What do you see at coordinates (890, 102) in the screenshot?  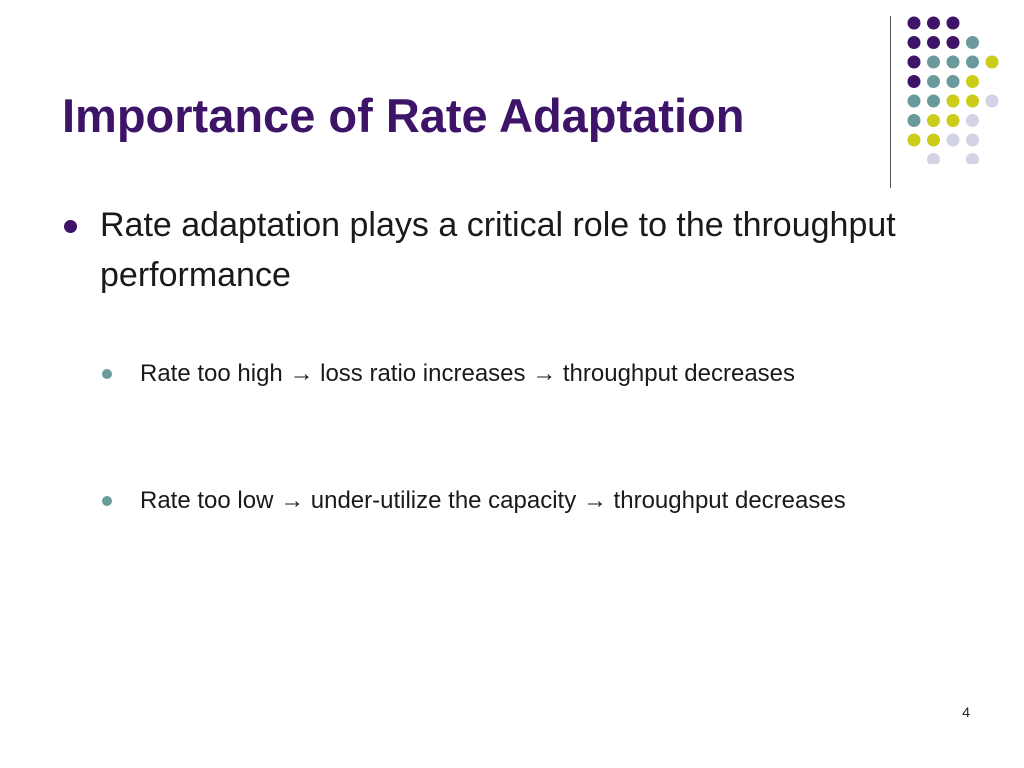 I see `title-divider-line` at bounding box center [890, 102].